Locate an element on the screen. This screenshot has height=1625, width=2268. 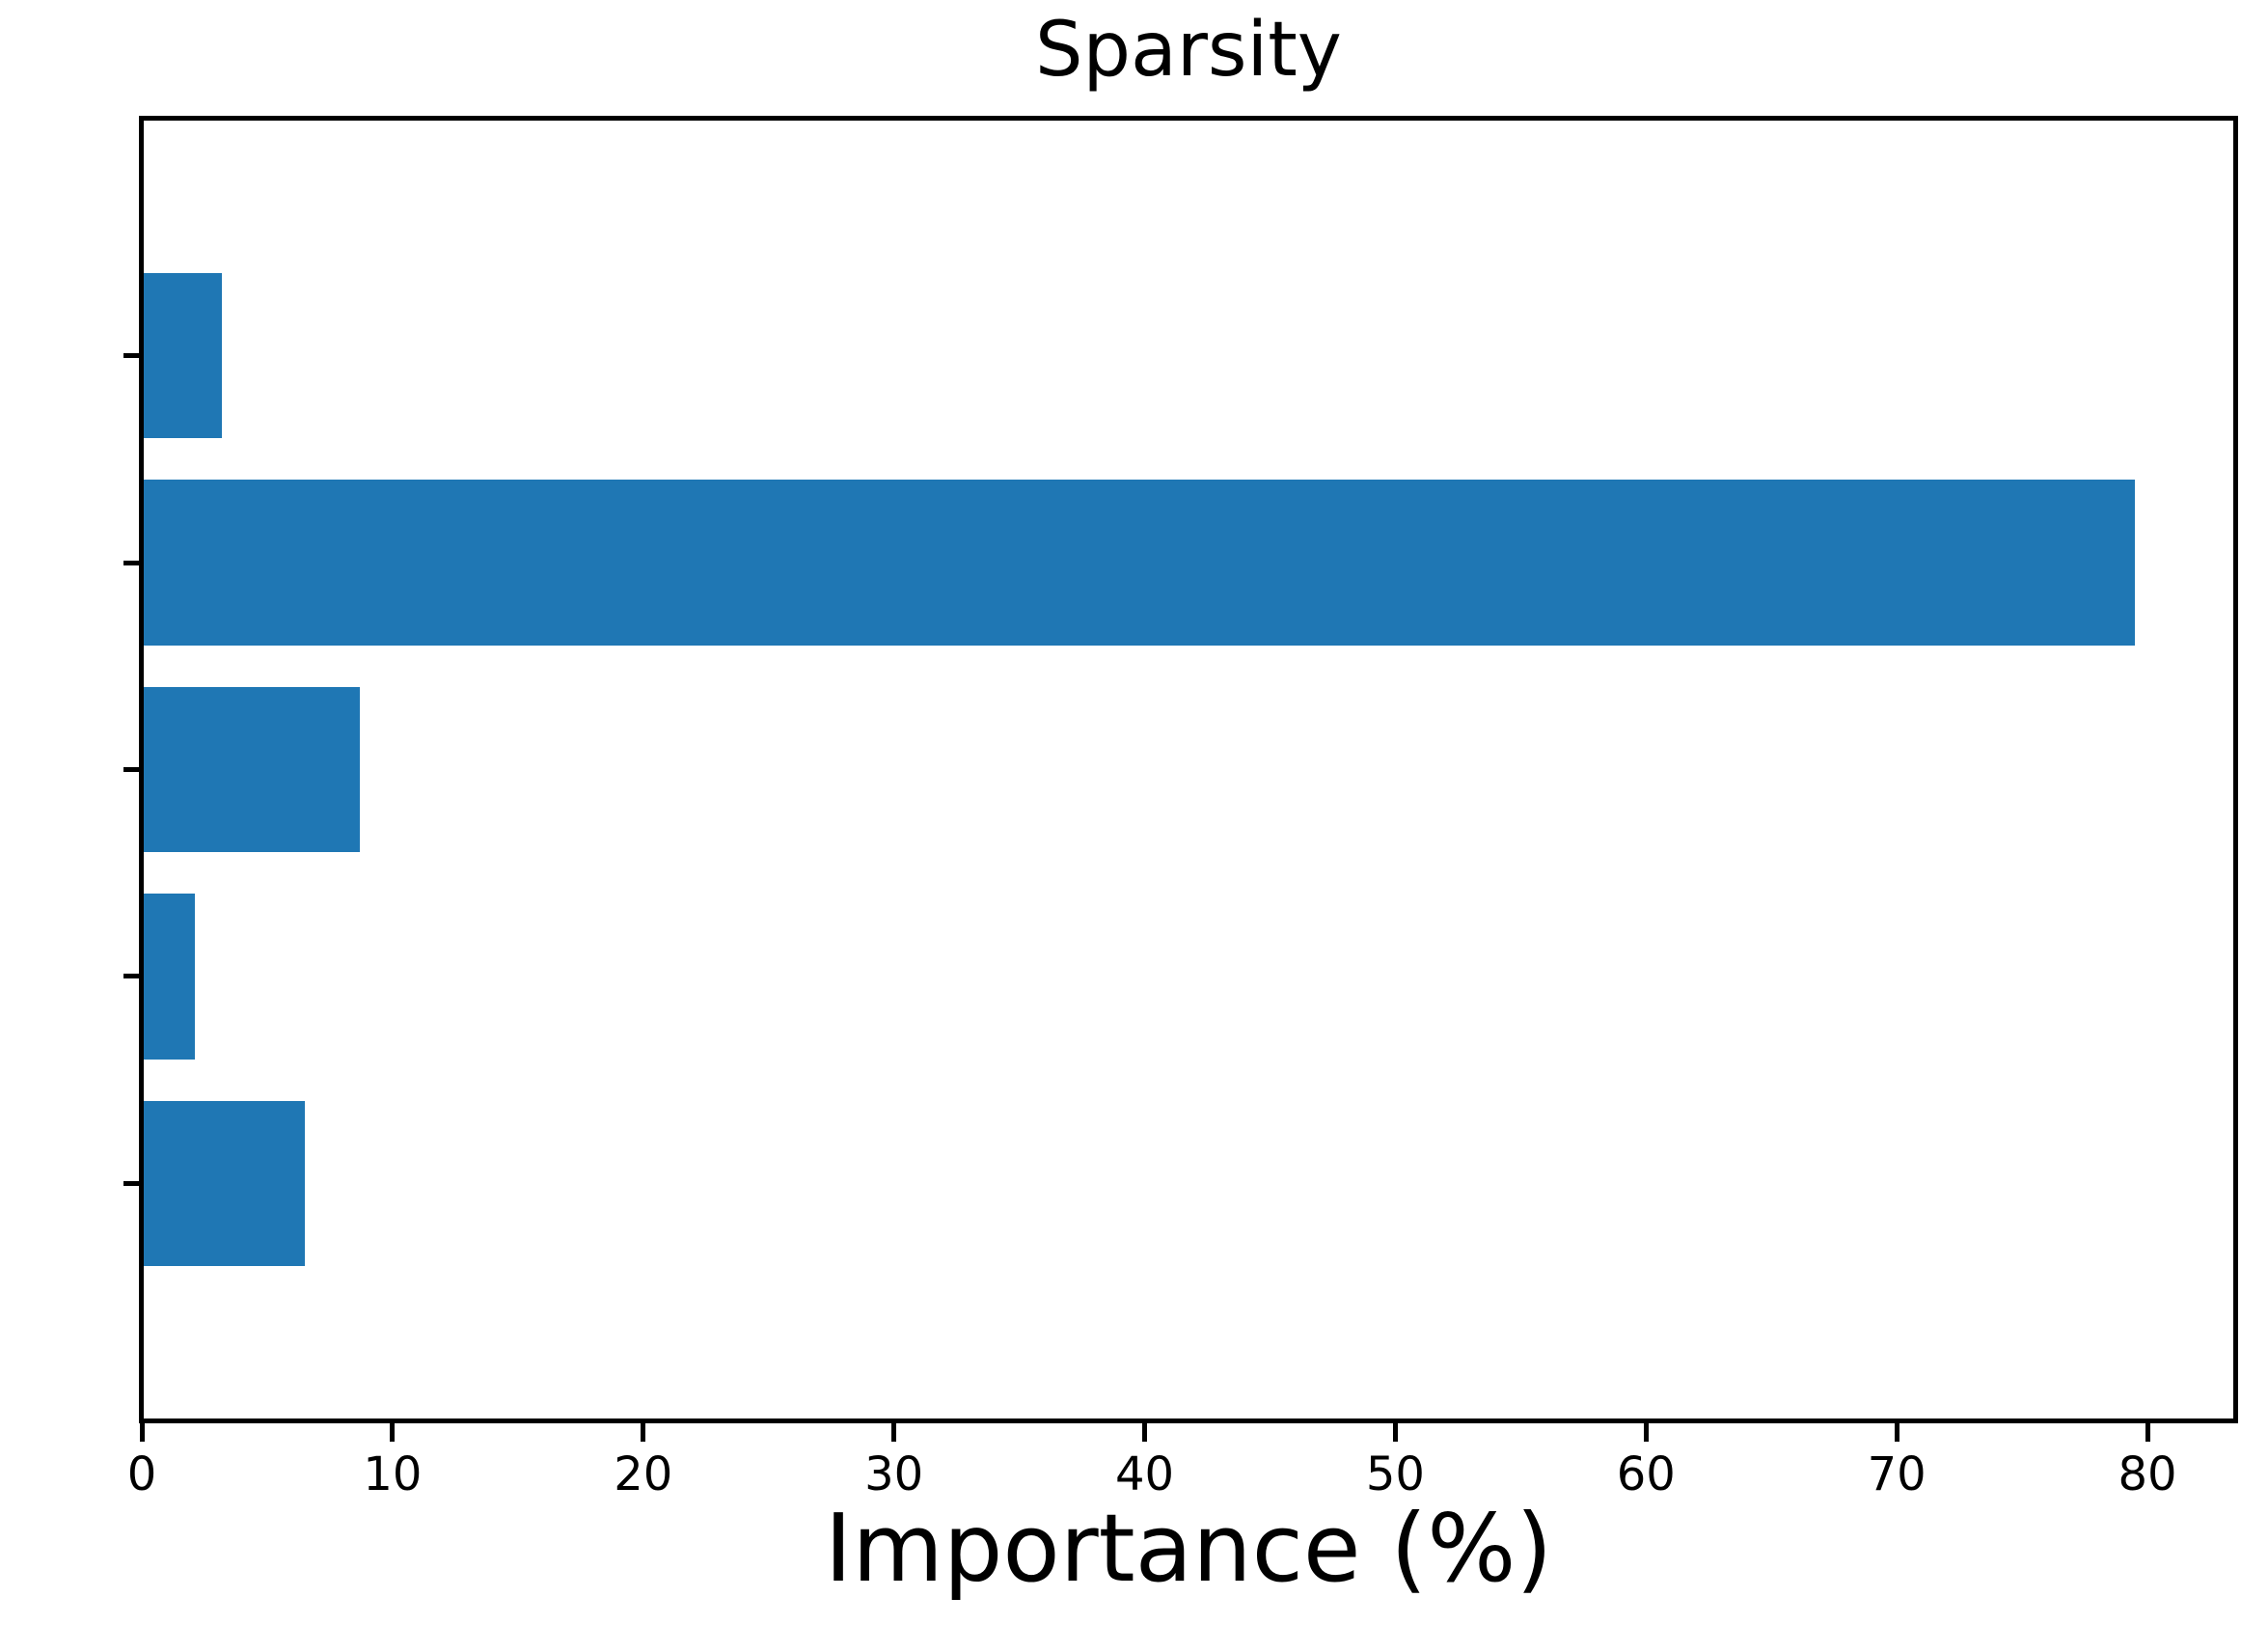
x-tick-label-80: 80 is located at coordinates (2148, 1474).